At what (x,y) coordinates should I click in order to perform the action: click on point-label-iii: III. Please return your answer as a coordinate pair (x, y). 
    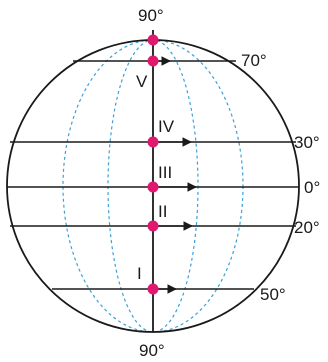
    Looking at the image, I should click on (165, 172).